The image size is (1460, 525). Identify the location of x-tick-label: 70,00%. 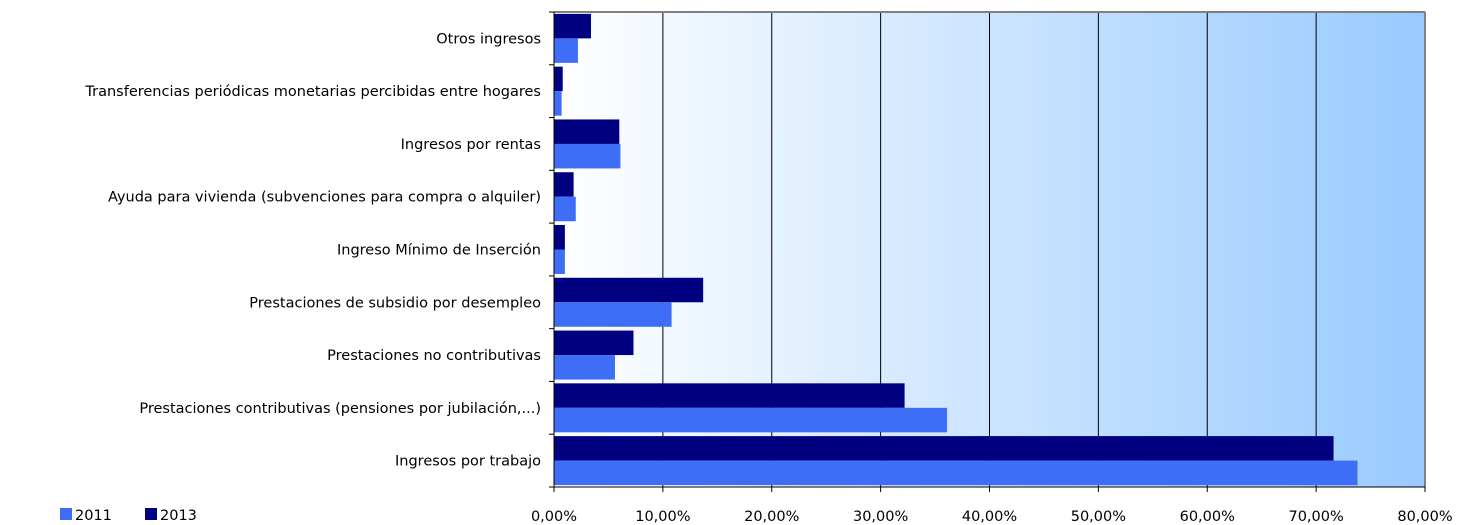
(1315, 517).